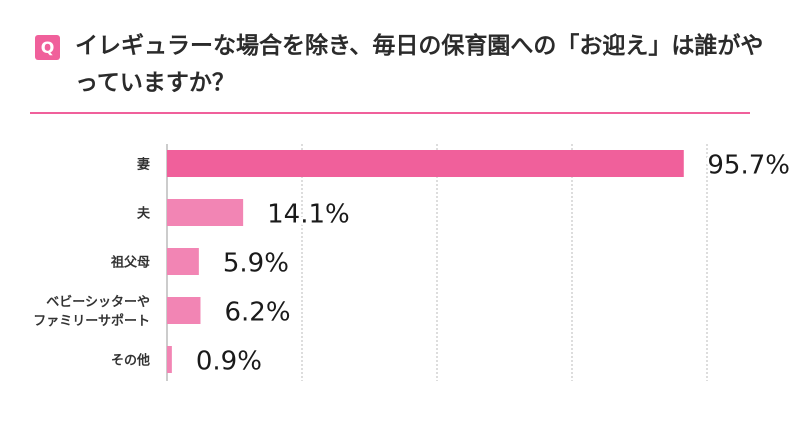 The image size is (800, 423). Describe the element at coordinates (91, 311) in the screenshot. I see `category-label: ベビーシッターやファミリーサポート` at that location.